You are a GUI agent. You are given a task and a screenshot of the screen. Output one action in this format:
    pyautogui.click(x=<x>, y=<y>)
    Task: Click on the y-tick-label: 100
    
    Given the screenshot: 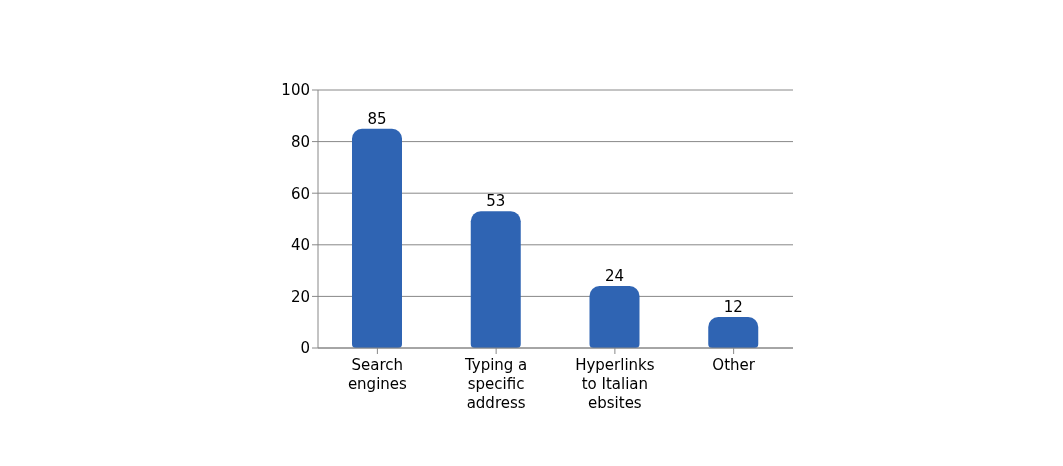 What is the action you would take?
    pyautogui.click(x=295, y=90)
    